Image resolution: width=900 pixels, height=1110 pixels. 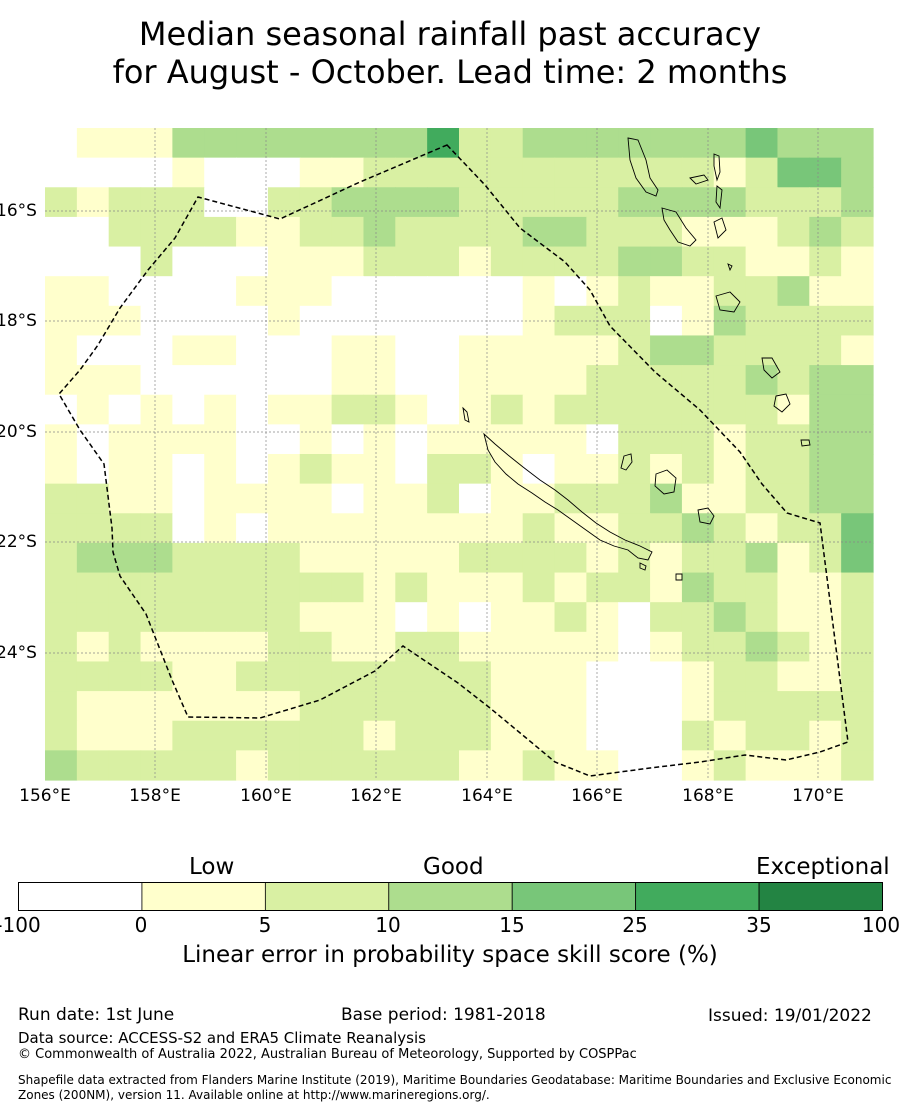 I want to click on category-exceptional: Exceptional, so click(x=823, y=867).